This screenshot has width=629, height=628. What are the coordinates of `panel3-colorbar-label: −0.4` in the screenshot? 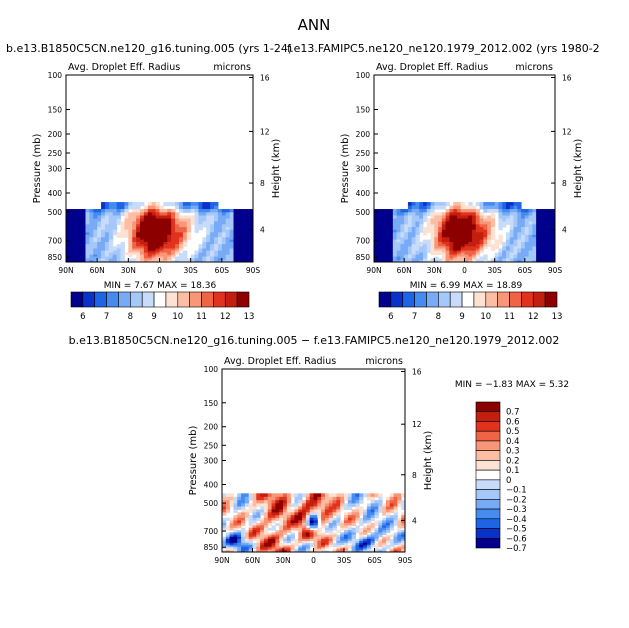 It's located at (516, 520).